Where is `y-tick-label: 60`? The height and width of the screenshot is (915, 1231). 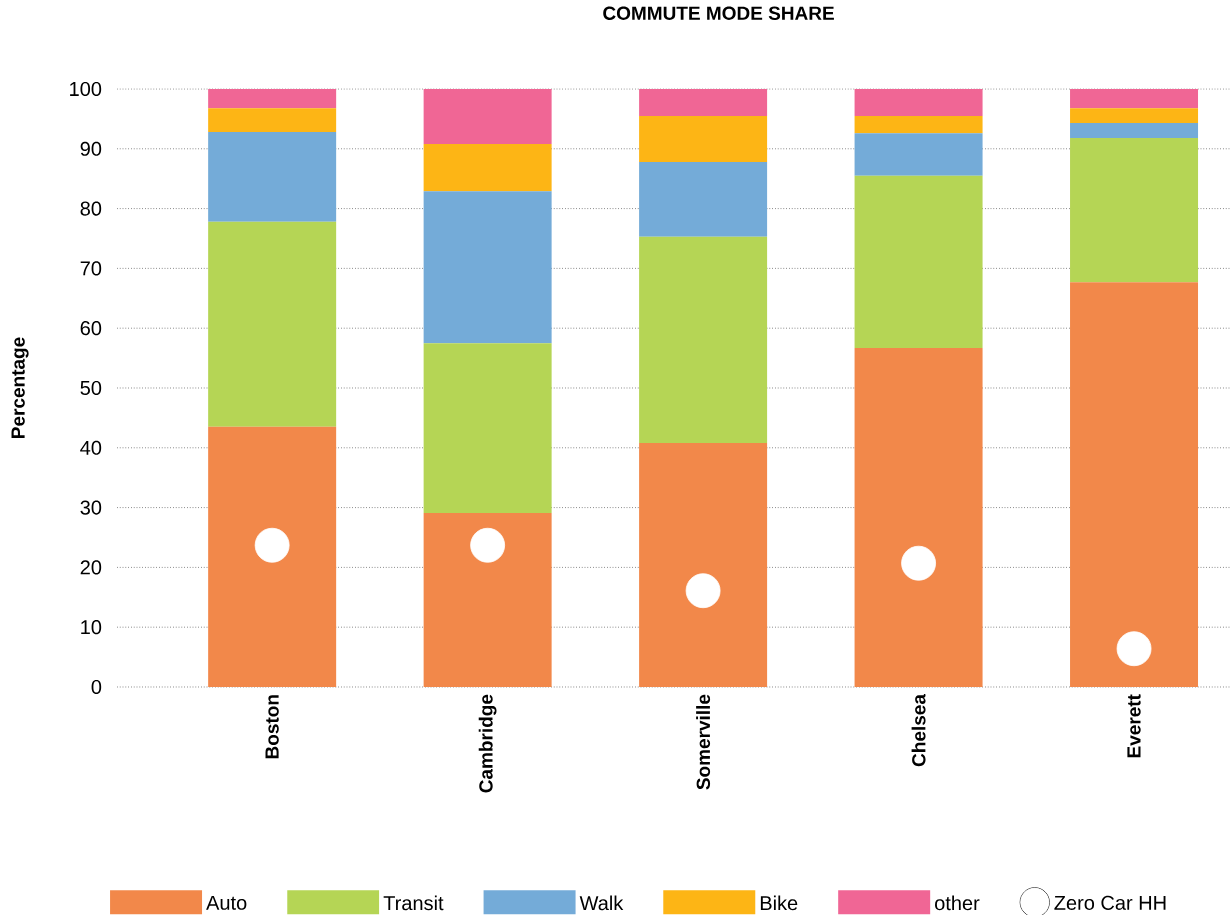
y-tick-label: 60 is located at coordinates (91, 328).